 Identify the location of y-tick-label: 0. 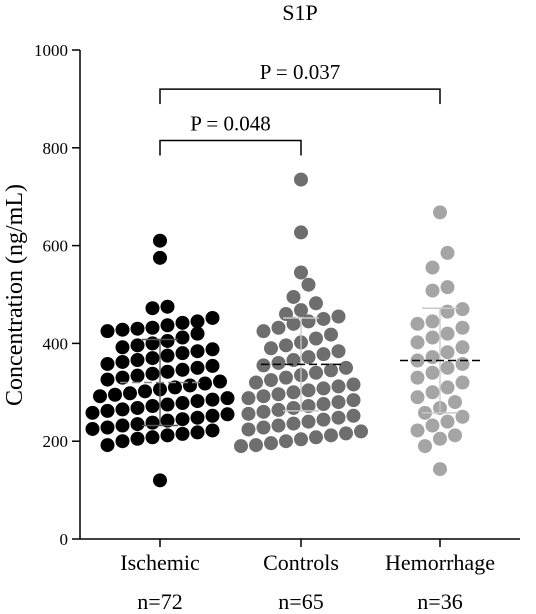
(64, 539).